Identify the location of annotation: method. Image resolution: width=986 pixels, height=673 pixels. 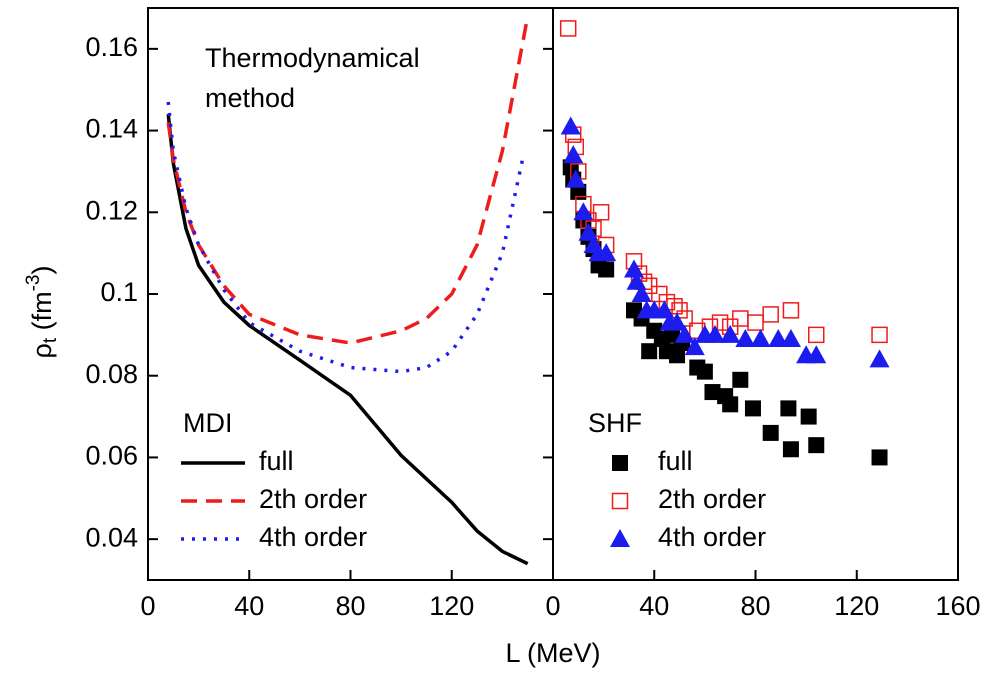
(250, 98).